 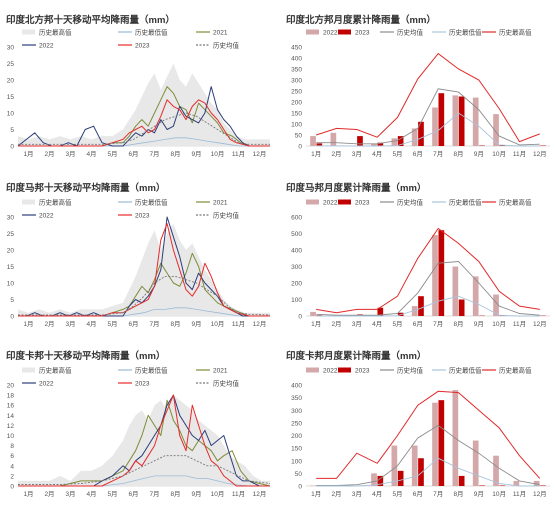 I want to click on y-tick-label: 5, so click(x=12, y=130).